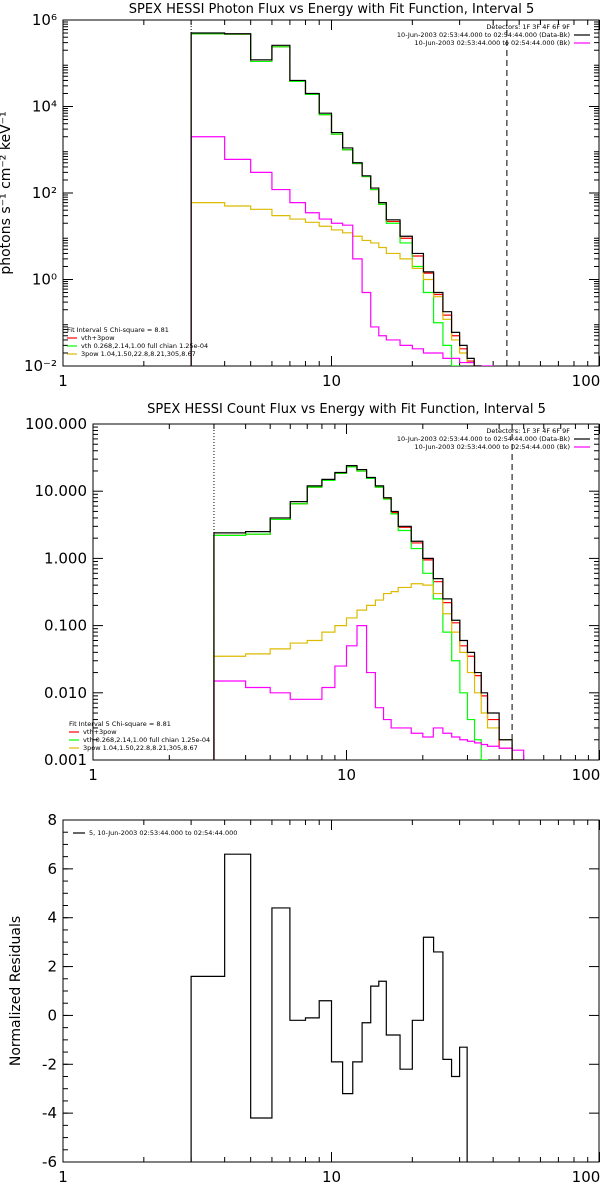 The width and height of the screenshot is (600, 1200). I want to click on y-tick-label: 10⁻², so click(40, 366).